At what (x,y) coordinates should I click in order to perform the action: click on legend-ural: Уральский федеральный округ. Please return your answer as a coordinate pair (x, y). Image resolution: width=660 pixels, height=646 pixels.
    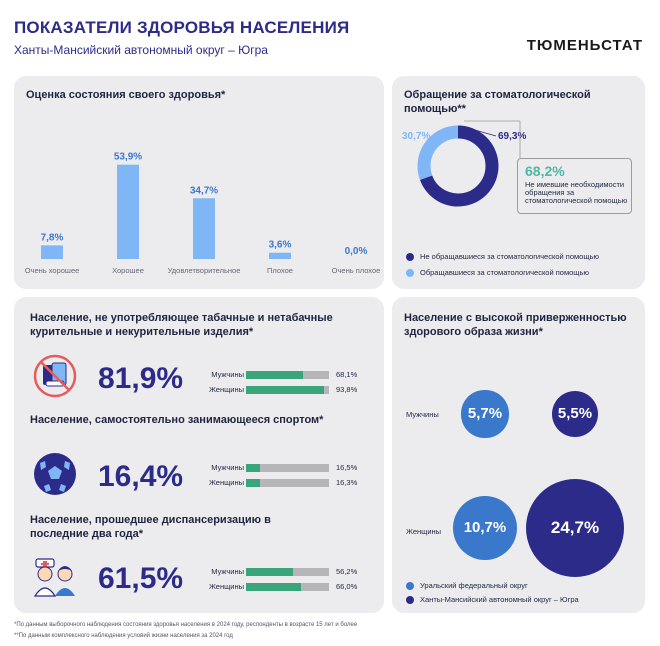
    Looking at the image, I should click on (467, 585).